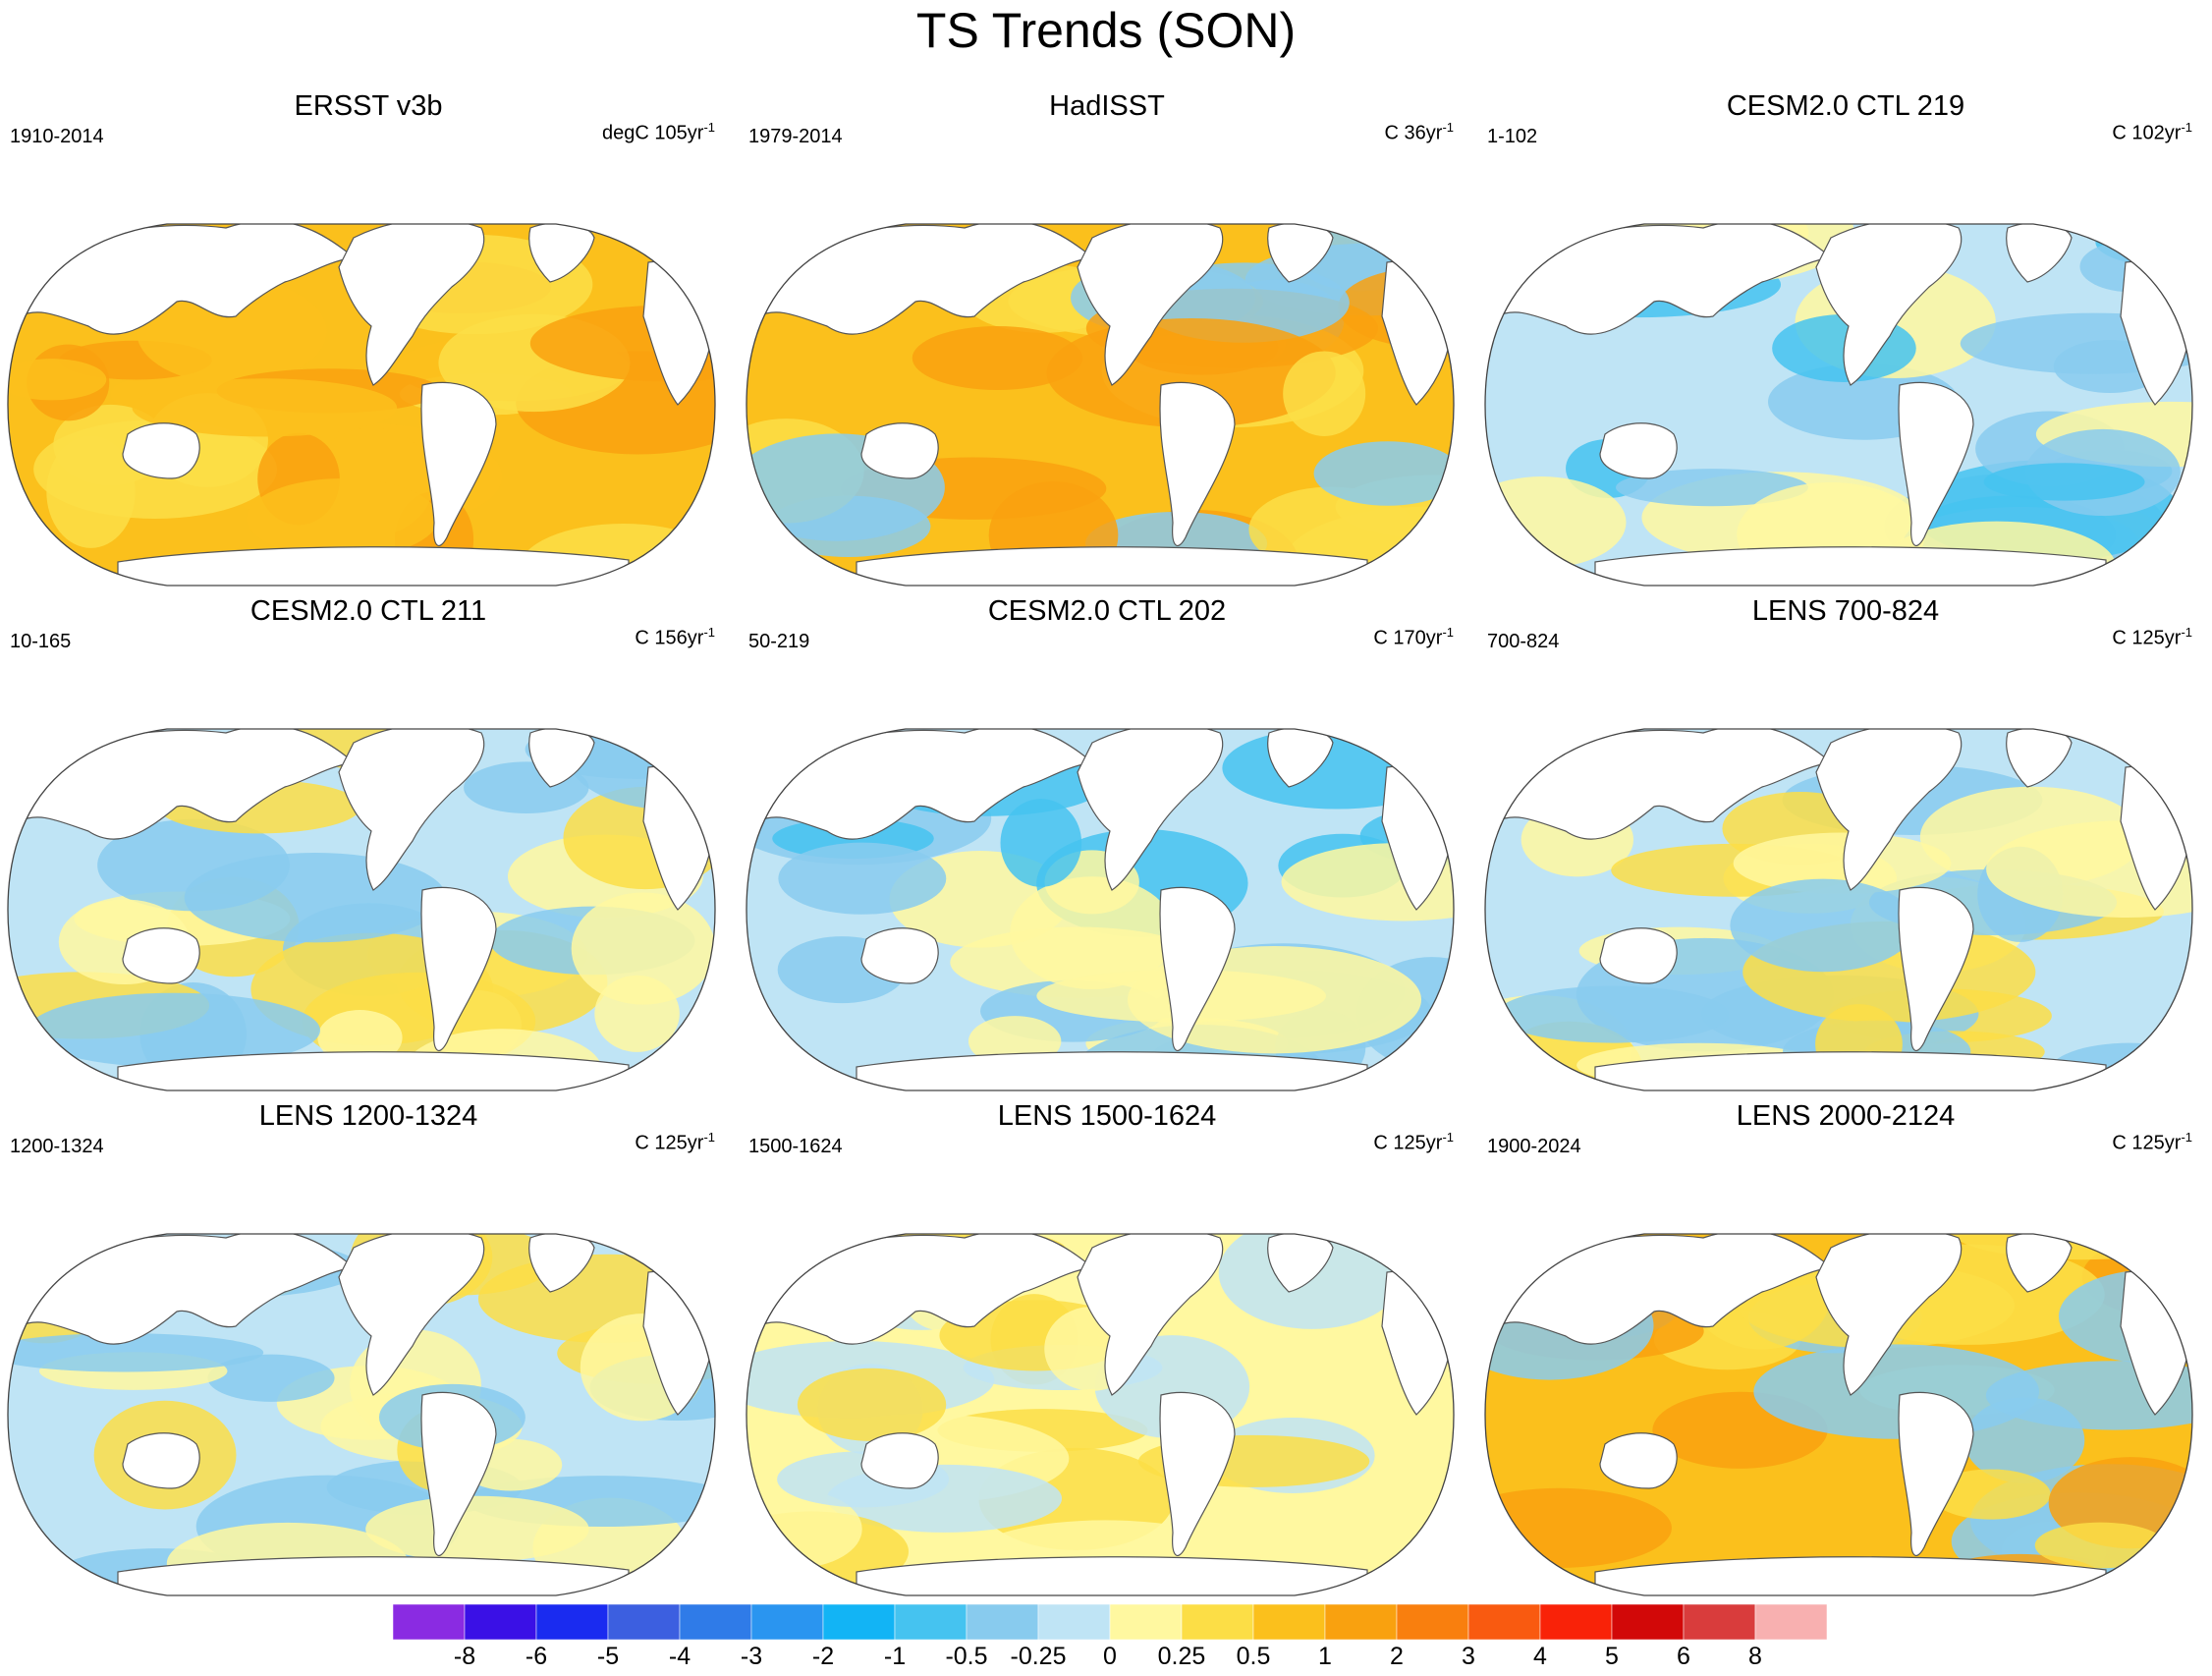  I want to click on units-text: degC 105yr, so click(653, 133).